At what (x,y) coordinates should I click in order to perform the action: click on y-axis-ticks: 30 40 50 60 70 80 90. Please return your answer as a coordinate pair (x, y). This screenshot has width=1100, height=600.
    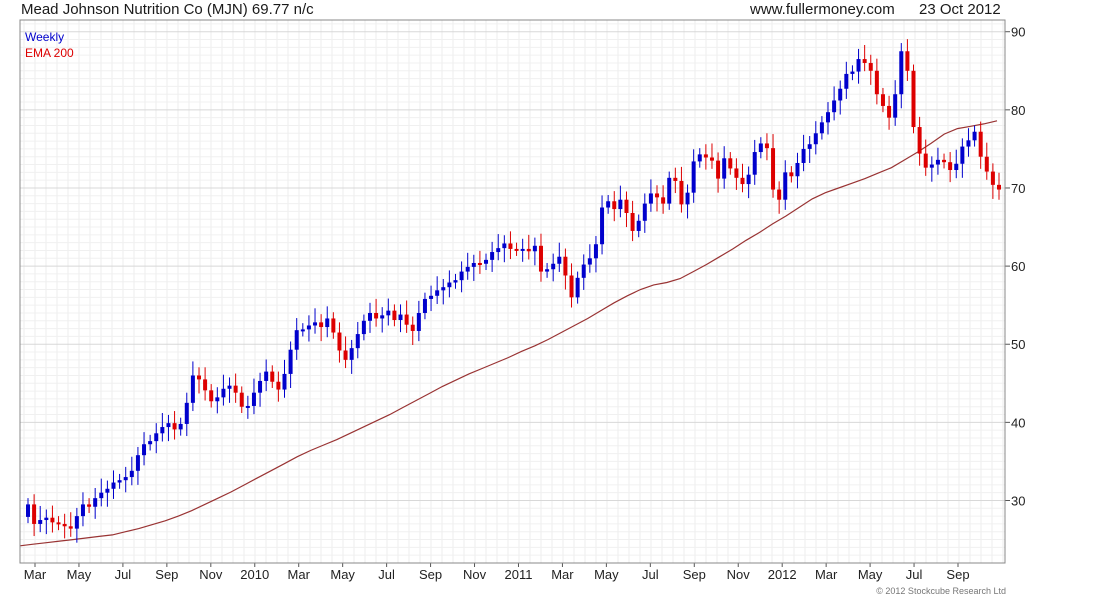
    Looking at the image, I should click on (1015, 266).